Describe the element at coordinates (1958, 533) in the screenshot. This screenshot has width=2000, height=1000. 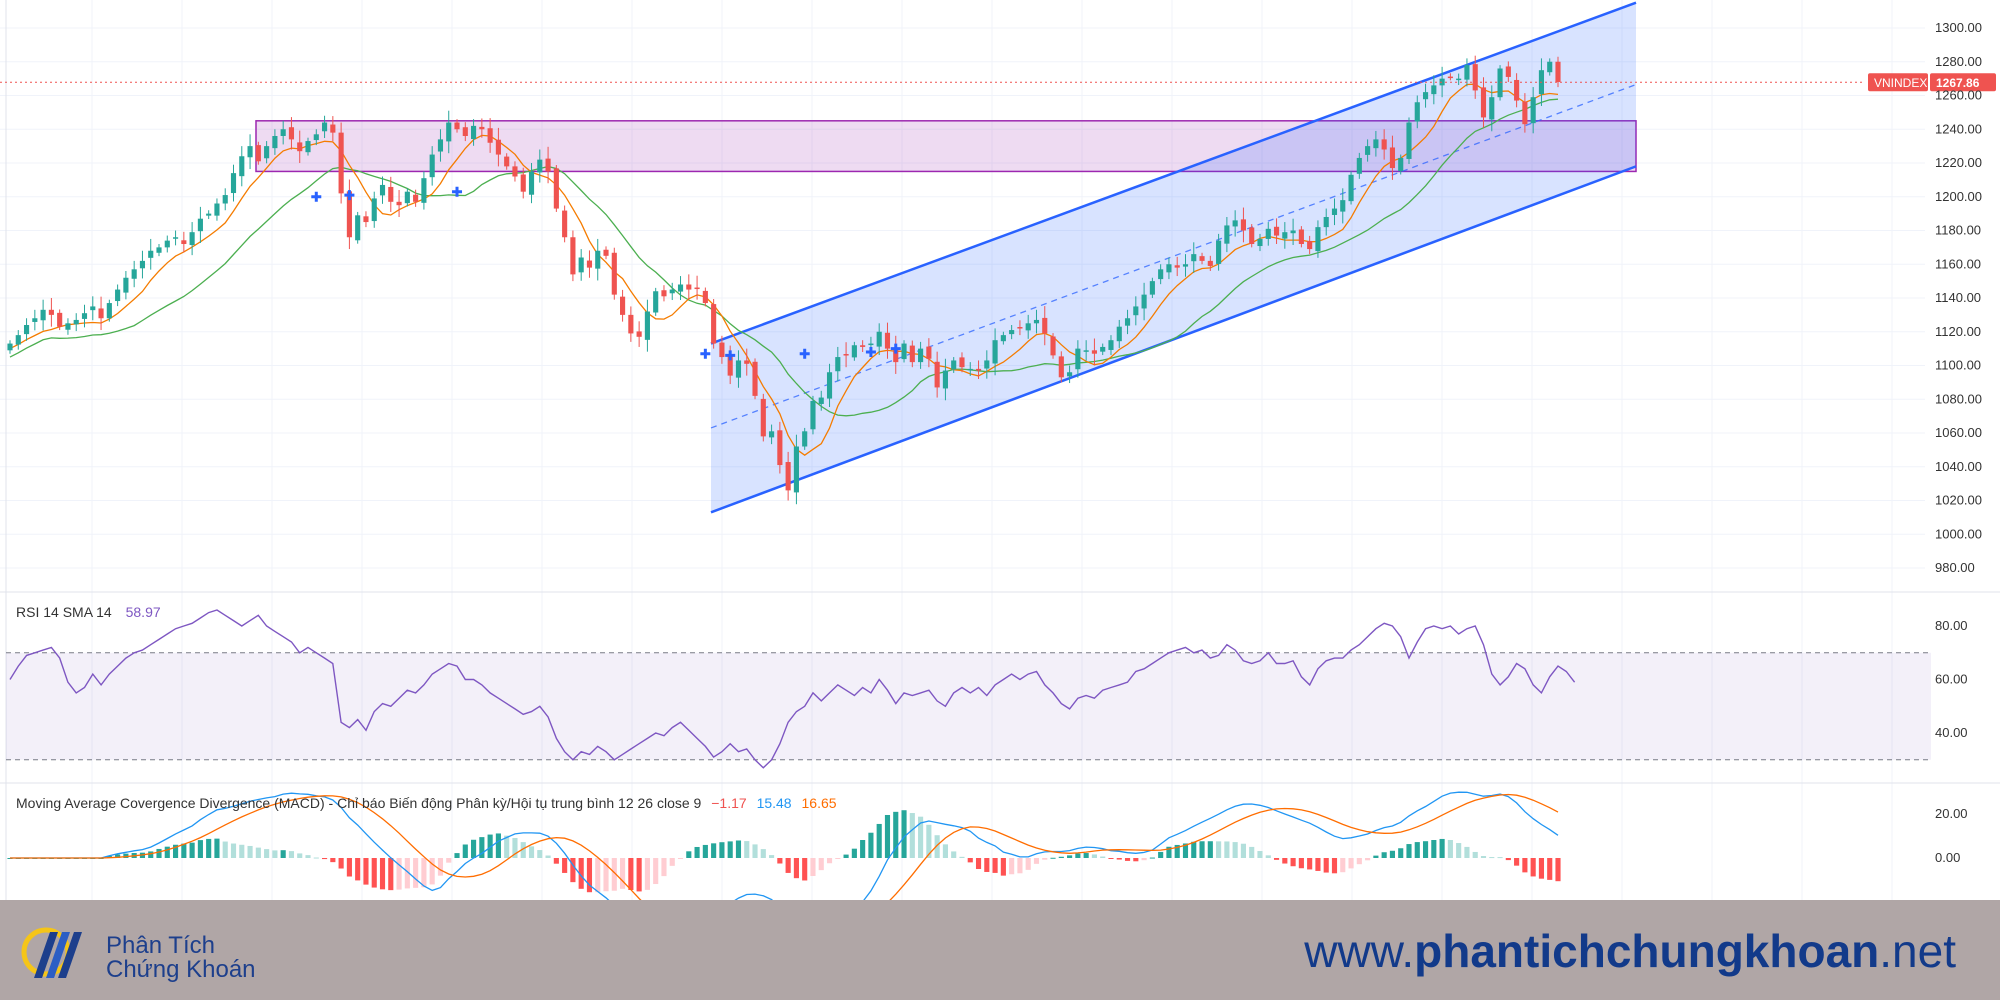
I see `price-axis-tick: 1000.00` at that location.